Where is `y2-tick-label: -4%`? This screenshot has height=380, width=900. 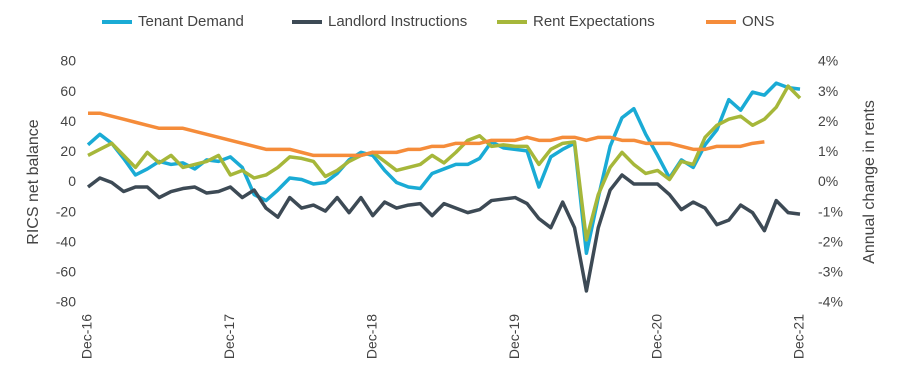
y2-tick-label: -4% is located at coordinates (830, 302).